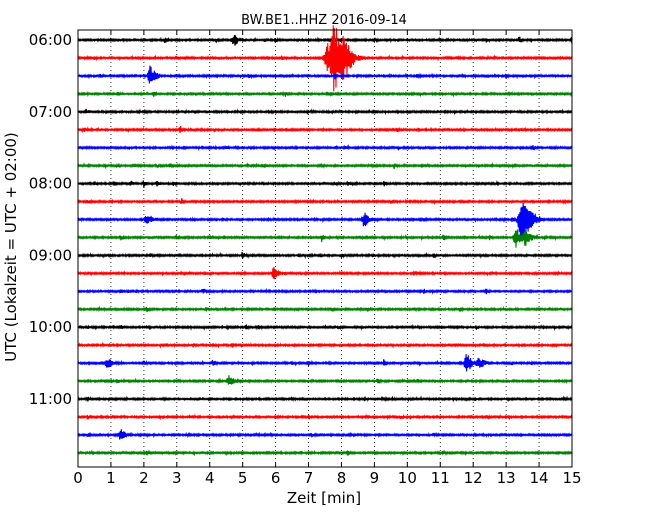 Image resolution: width=650 pixels, height=520 pixels. Describe the element at coordinates (325, 345) in the screenshot. I see `trace-10:15` at that location.